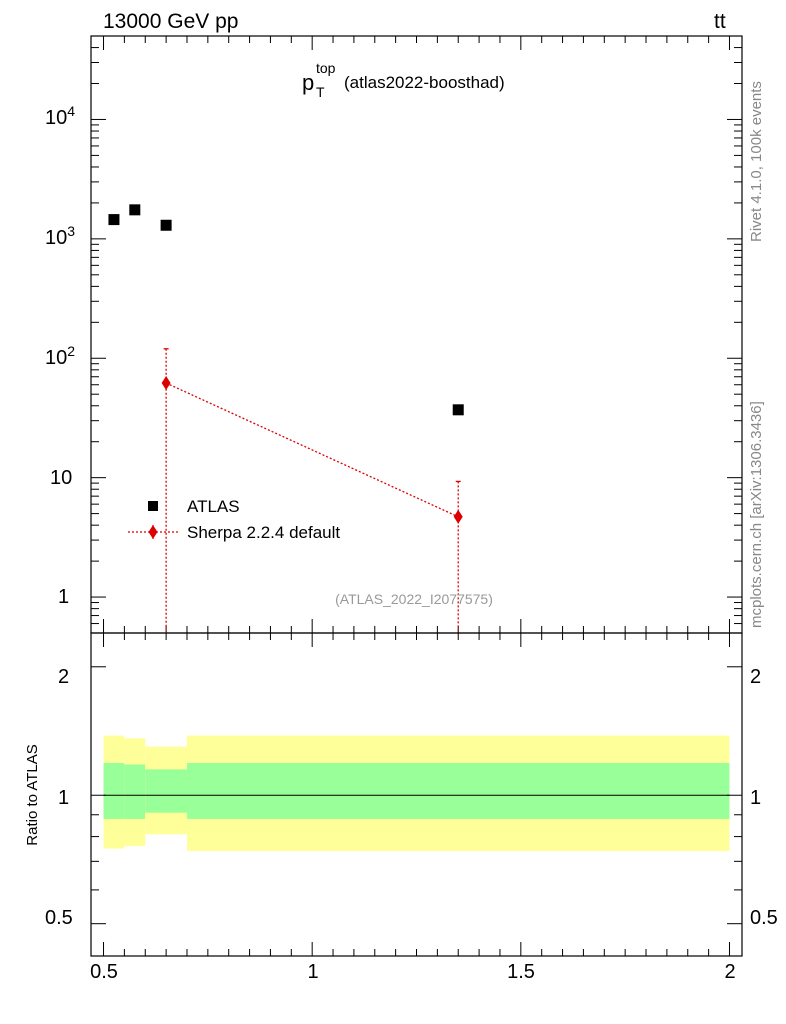 The height and width of the screenshot is (1024, 786). What do you see at coordinates (312, 972) in the screenshot?
I see `xtick-label-1: 1` at bounding box center [312, 972].